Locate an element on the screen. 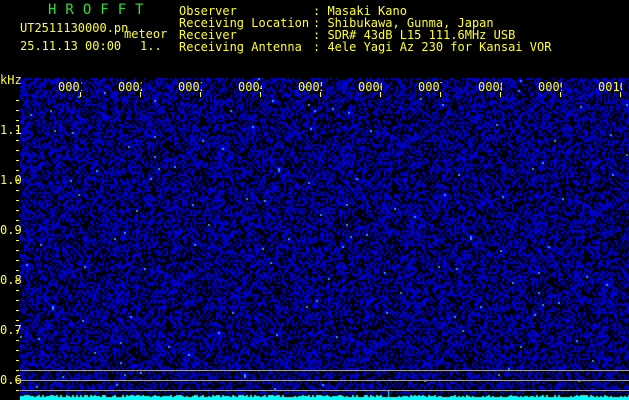 The width and height of the screenshot is (629, 400). x-tick-label: 0010 is located at coordinates (610, 87).